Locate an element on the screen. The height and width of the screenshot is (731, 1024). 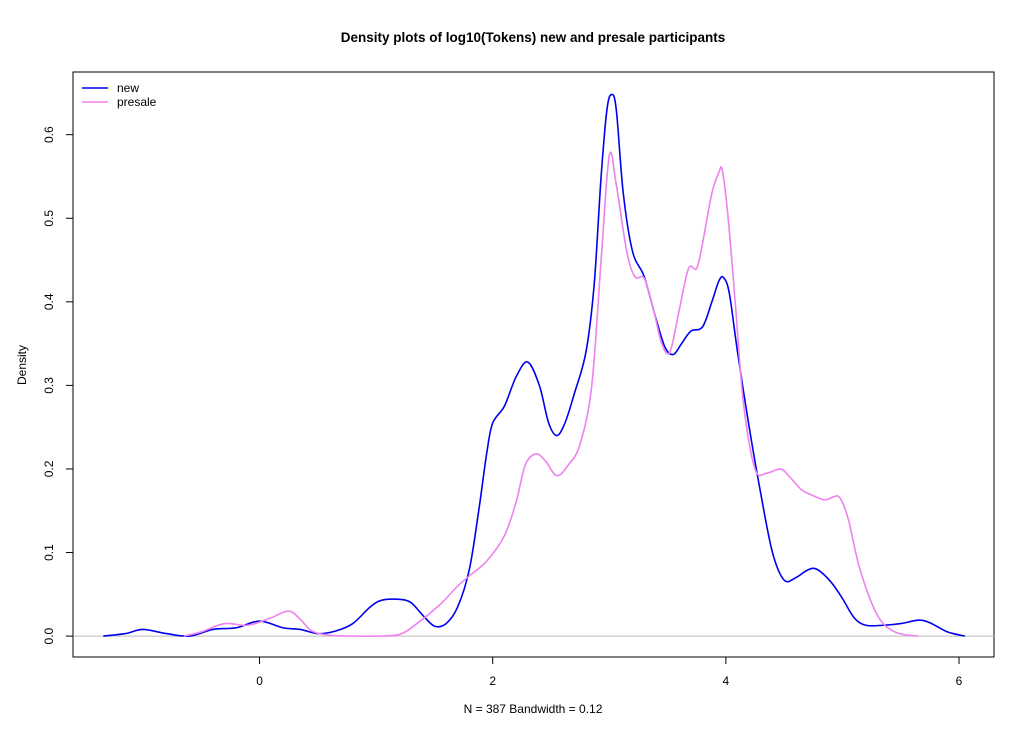
x-tick-label: 0 is located at coordinates (259, 681).